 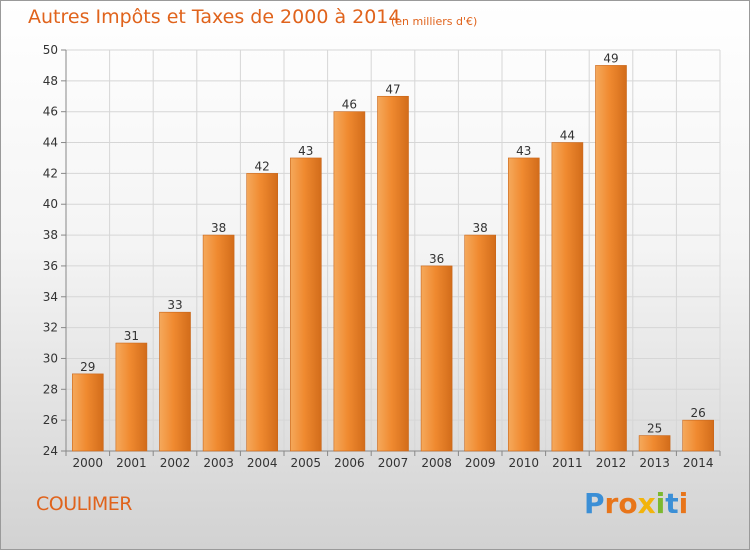 I want to click on bar-2005, so click(x=305, y=304).